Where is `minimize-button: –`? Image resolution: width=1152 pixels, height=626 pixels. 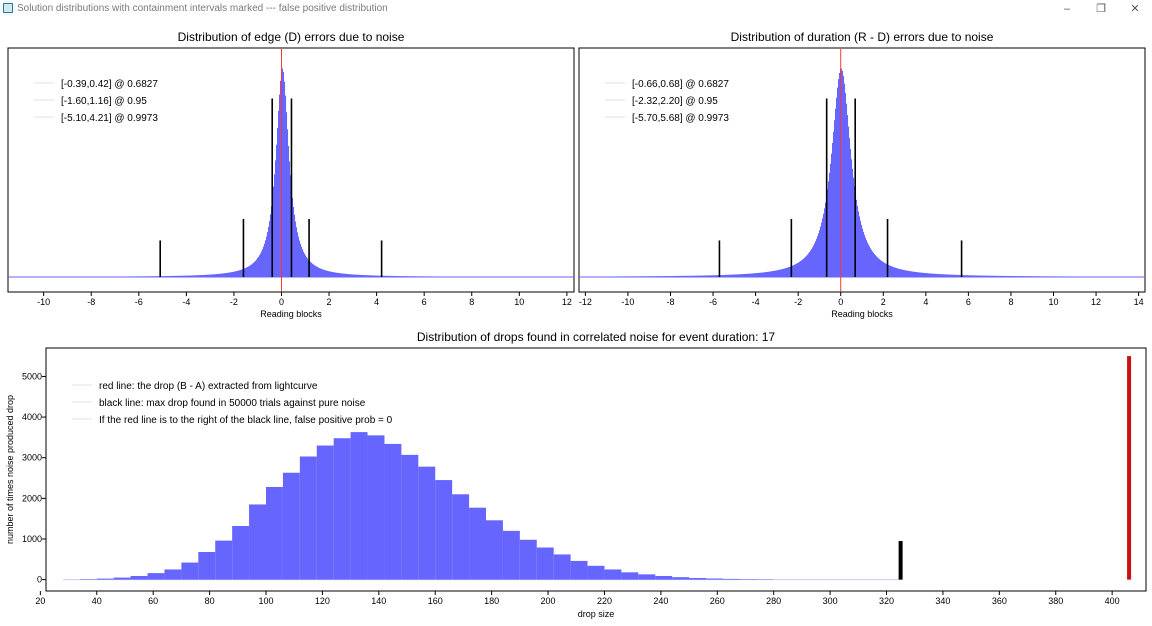 minimize-button: – is located at coordinates (1067, 9).